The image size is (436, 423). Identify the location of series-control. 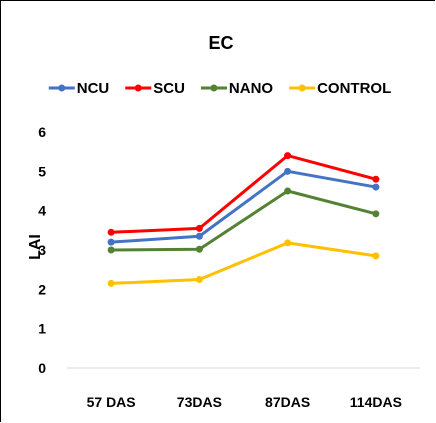
(243, 263).